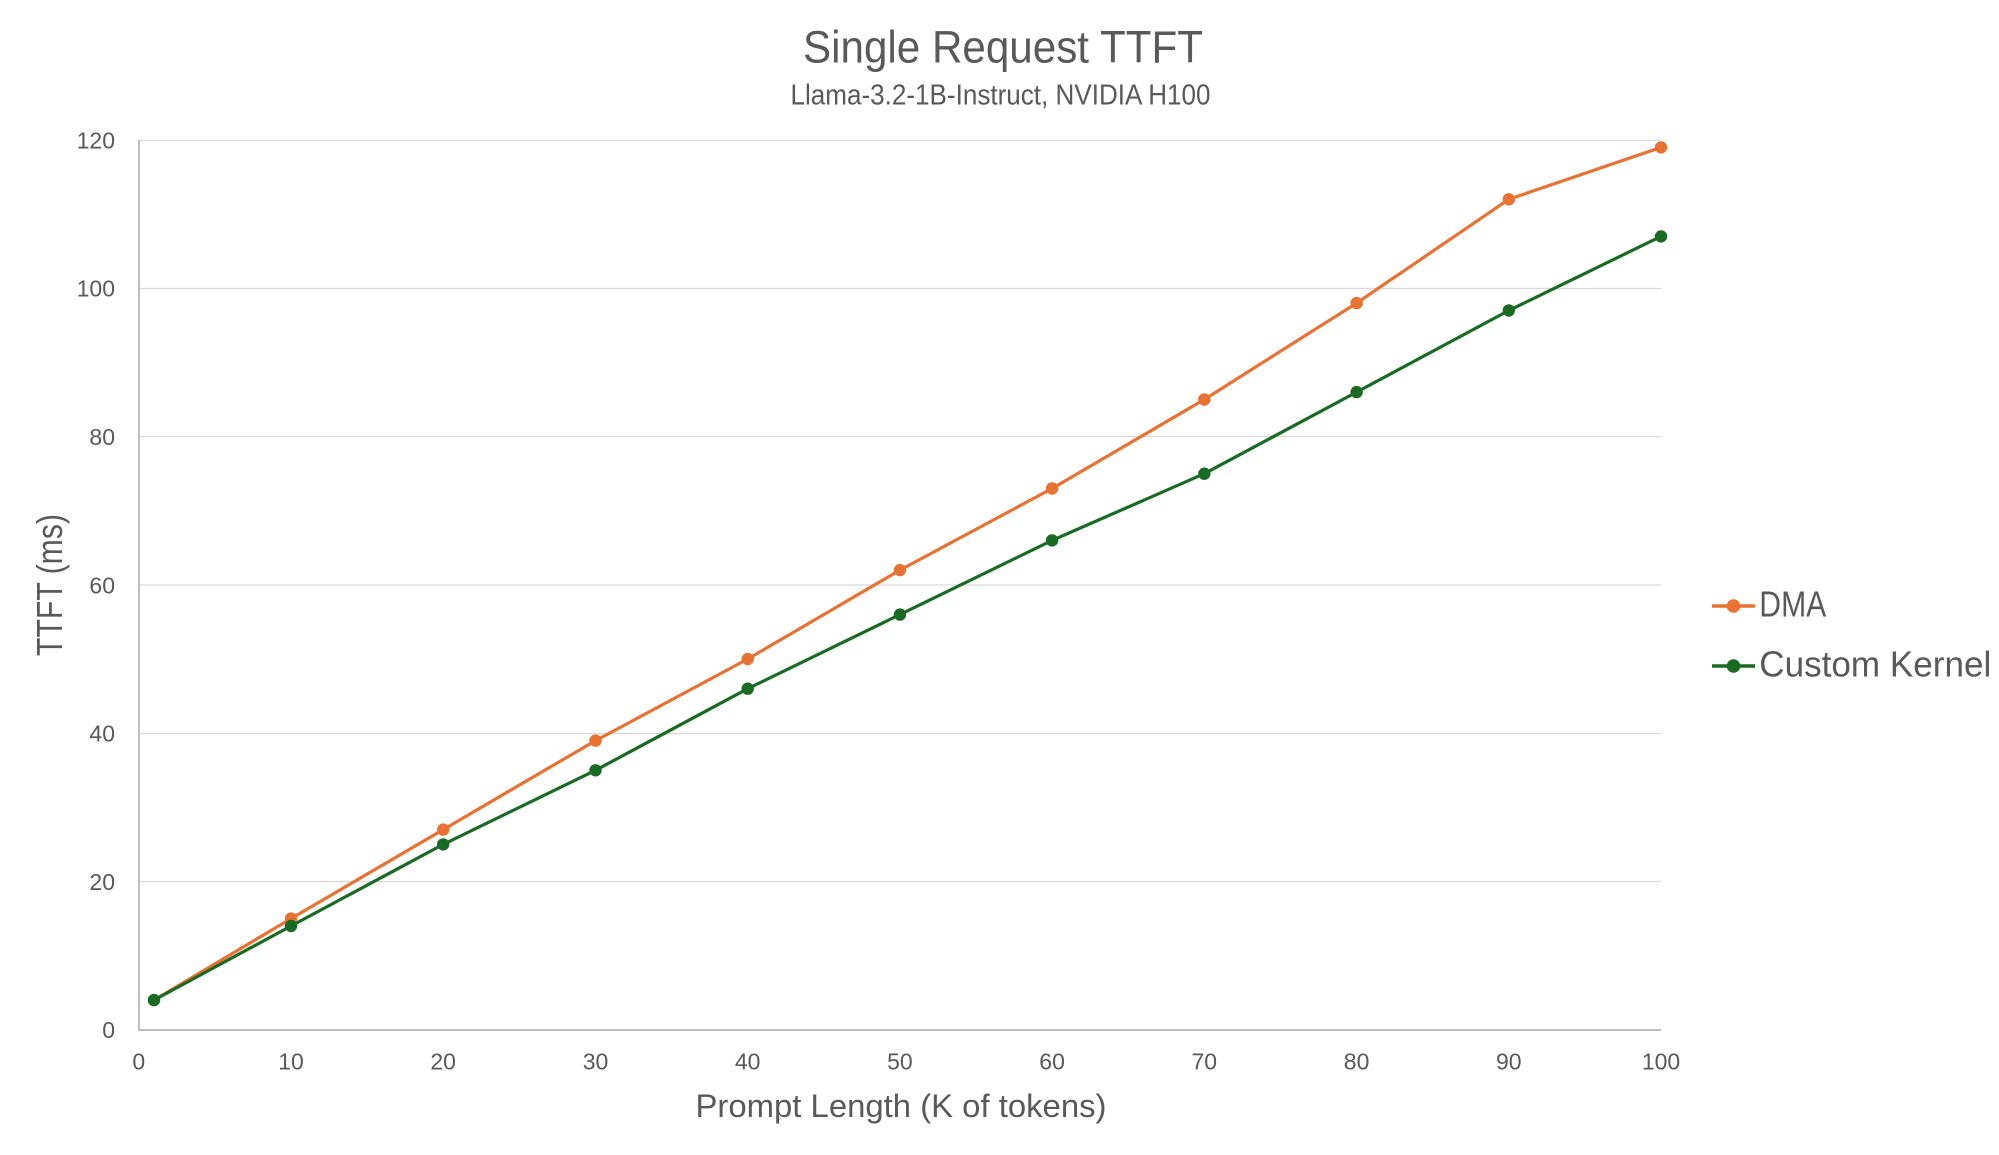 The height and width of the screenshot is (1155, 1999). What do you see at coordinates (96, 140) in the screenshot?
I see `svg-text: 120` at bounding box center [96, 140].